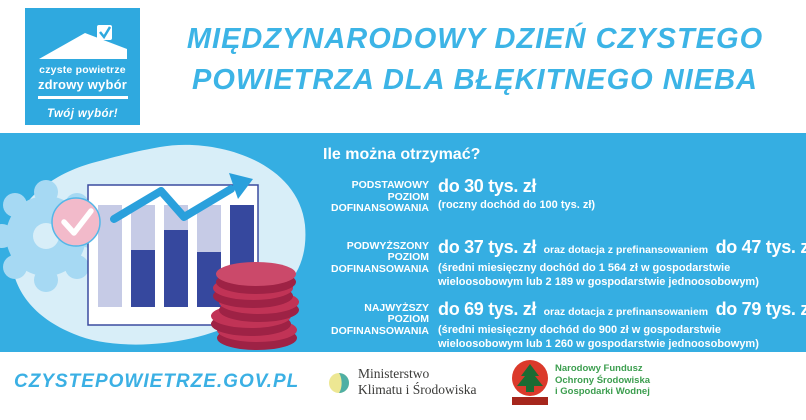 This screenshot has width=806, height=420. What do you see at coordinates (76, 222) in the screenshot?
I see `check-circle-icon` at bounding box center [76, 222].